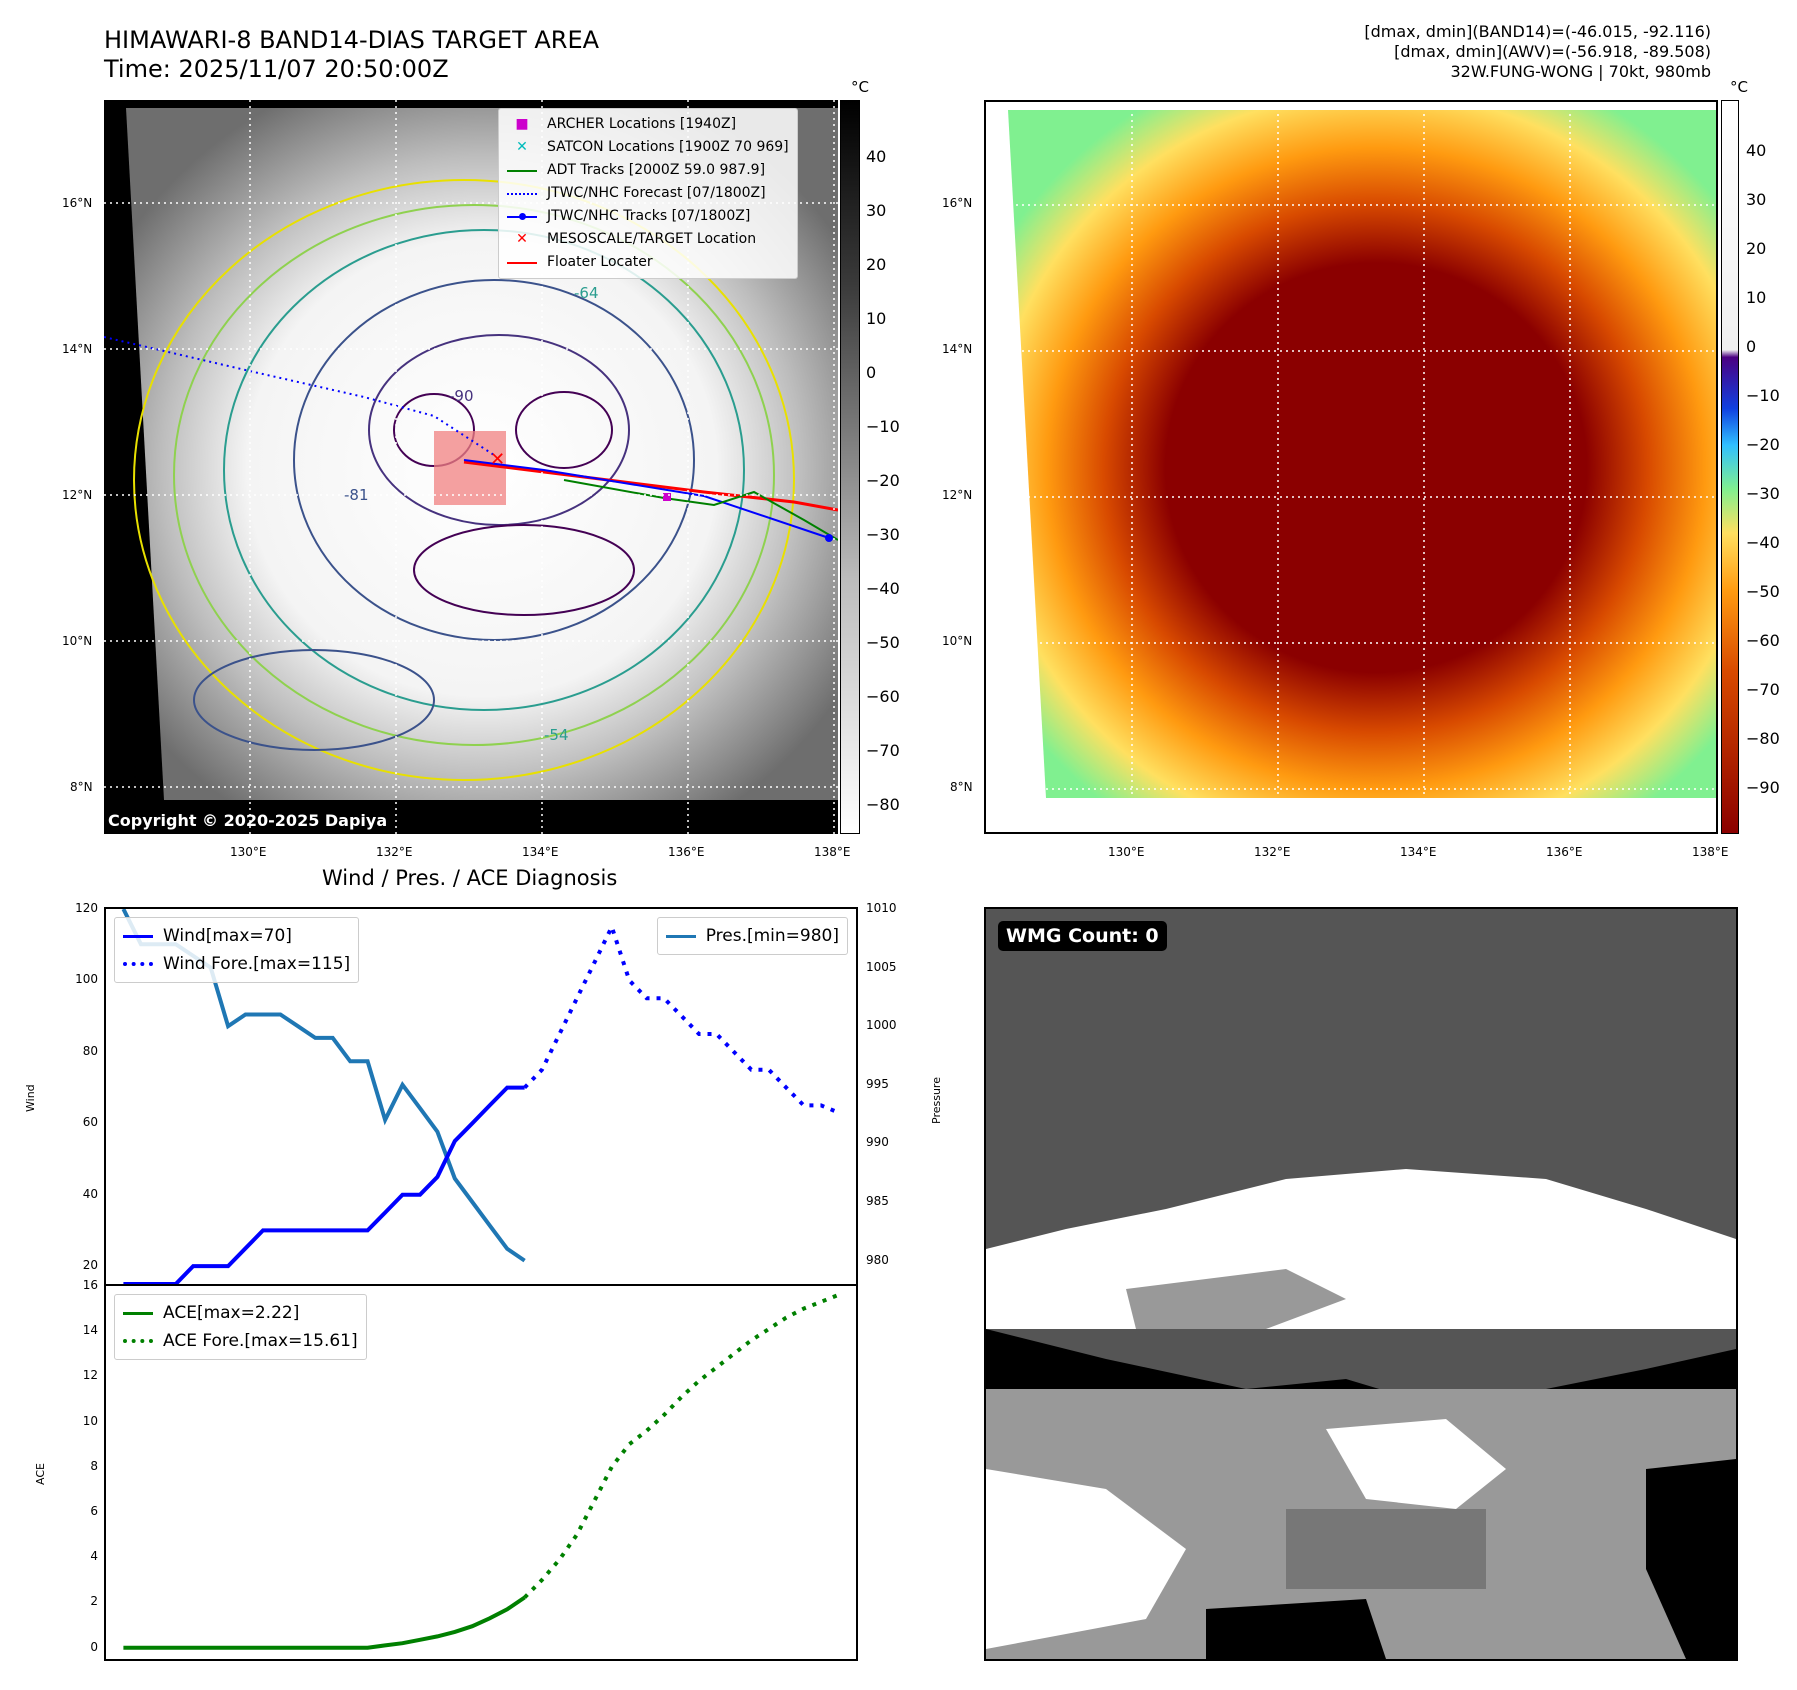  I want to click on ace-svg, so click(481, 1471).